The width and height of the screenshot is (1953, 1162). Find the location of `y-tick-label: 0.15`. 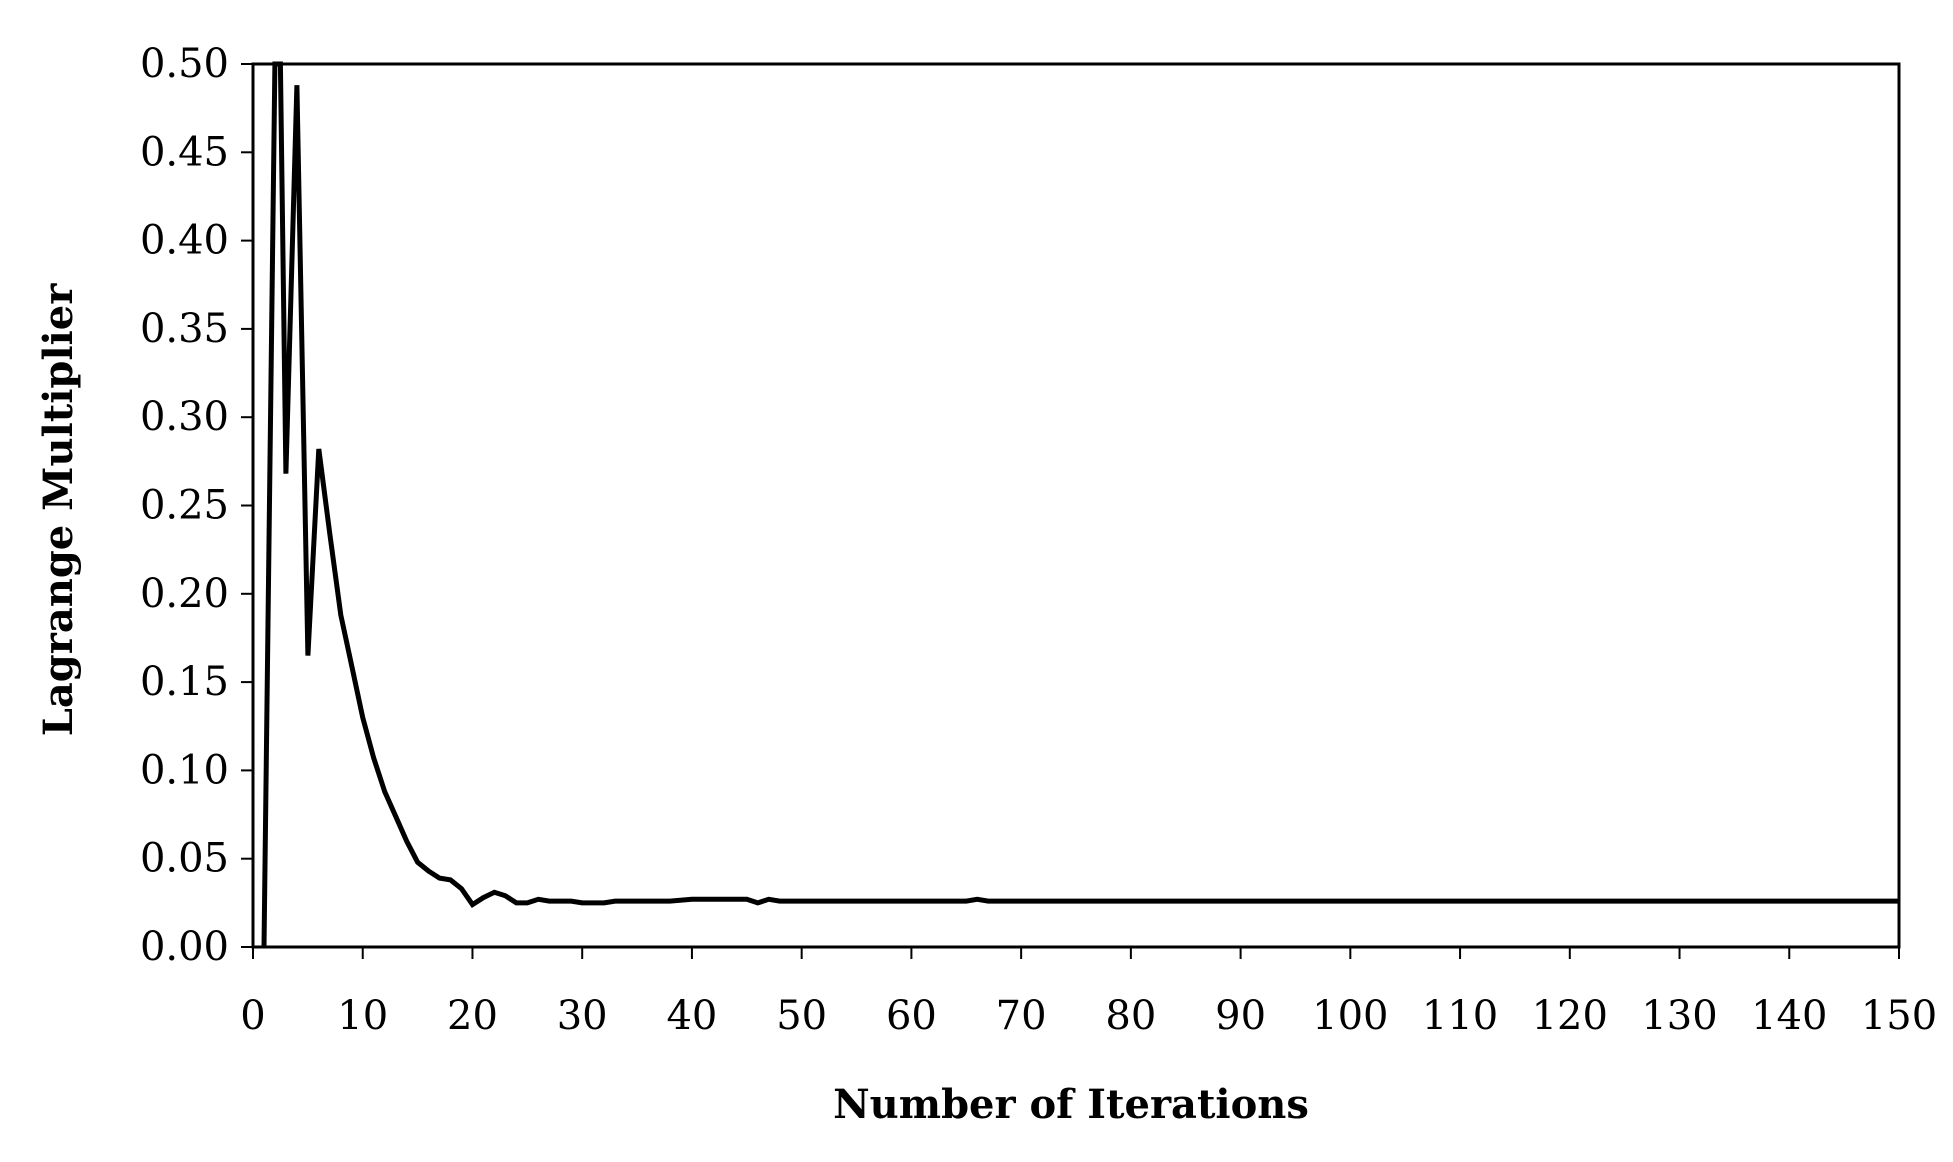

y-tick-label: 0.15 is located at coordinates (184, 682).